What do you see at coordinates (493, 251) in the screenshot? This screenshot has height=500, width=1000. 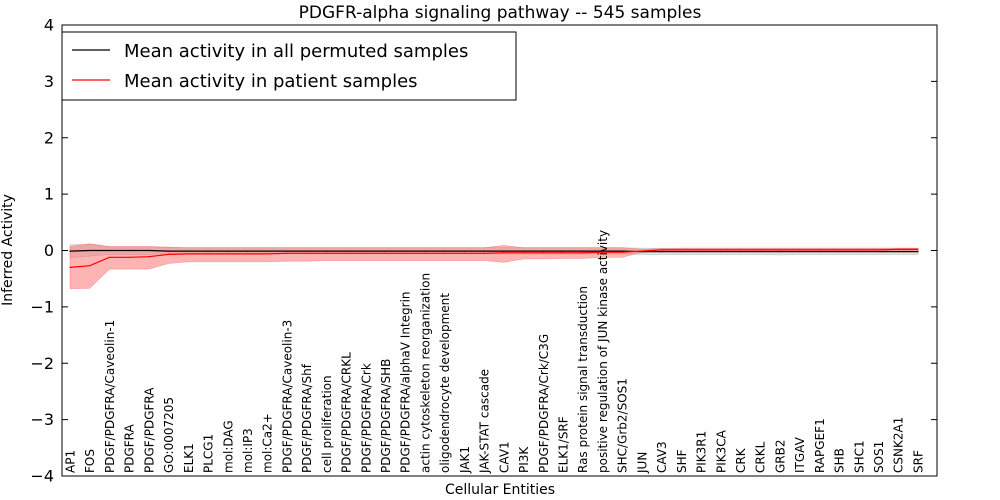 I see `series-line-mean-activity-in-all-permuted-samples` at bounding box center [493, 251].